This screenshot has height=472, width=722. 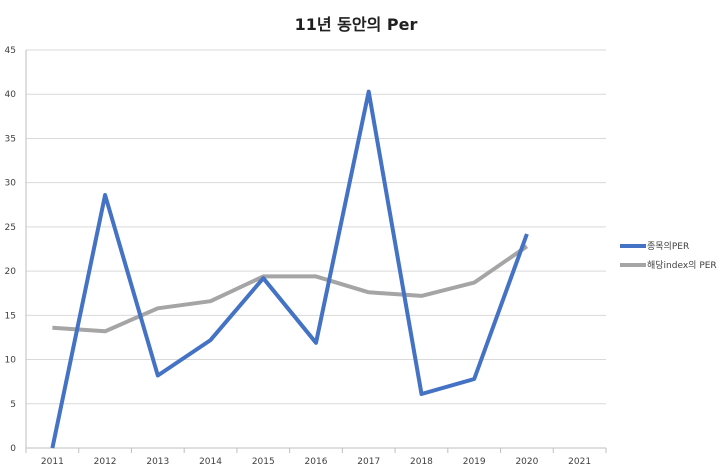 What do you see at coordinates (105, 462) in the screenshot?
I see `x-tick-label: 2012` at bounding box center [105, 462].